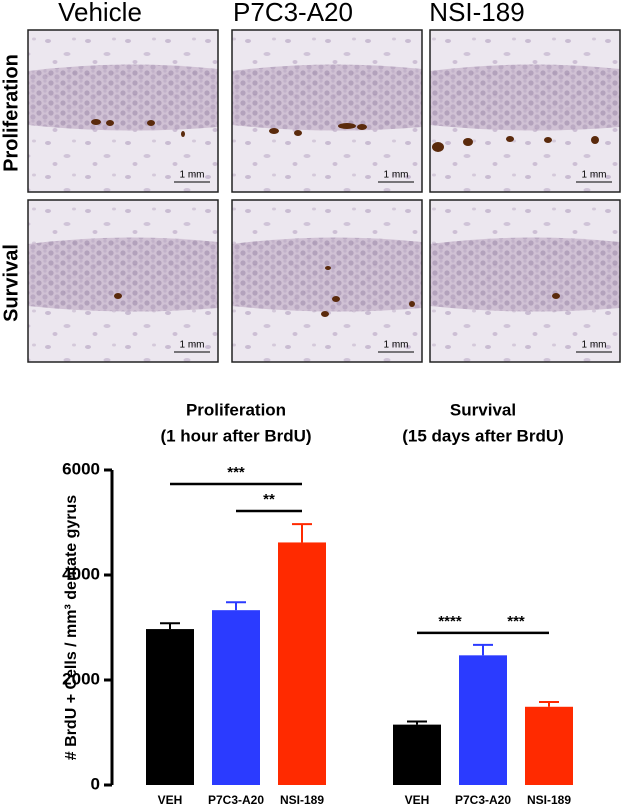  I want to click on group-title: (15 days after BrdU), so click(483, 435).